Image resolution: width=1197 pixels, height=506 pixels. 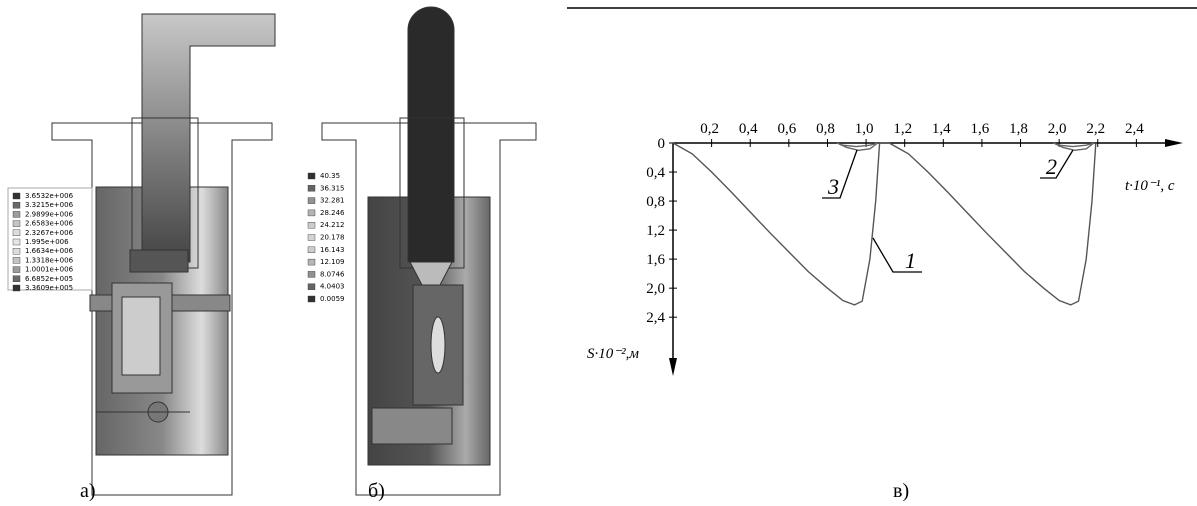 I want to click on legend-label: 32.281, so click(x=332, y=201).